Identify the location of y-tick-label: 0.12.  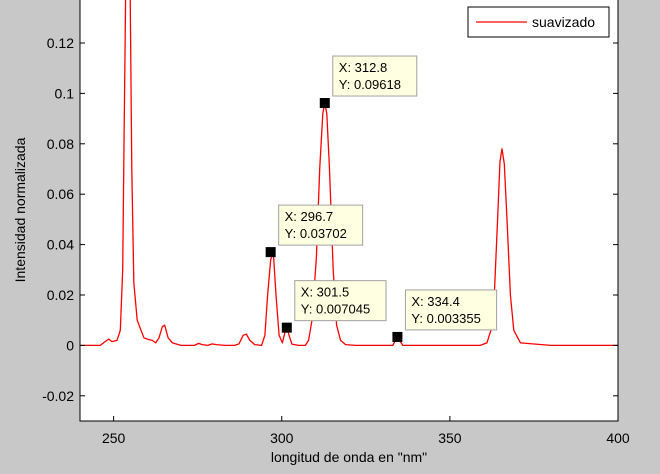
(60, 43).